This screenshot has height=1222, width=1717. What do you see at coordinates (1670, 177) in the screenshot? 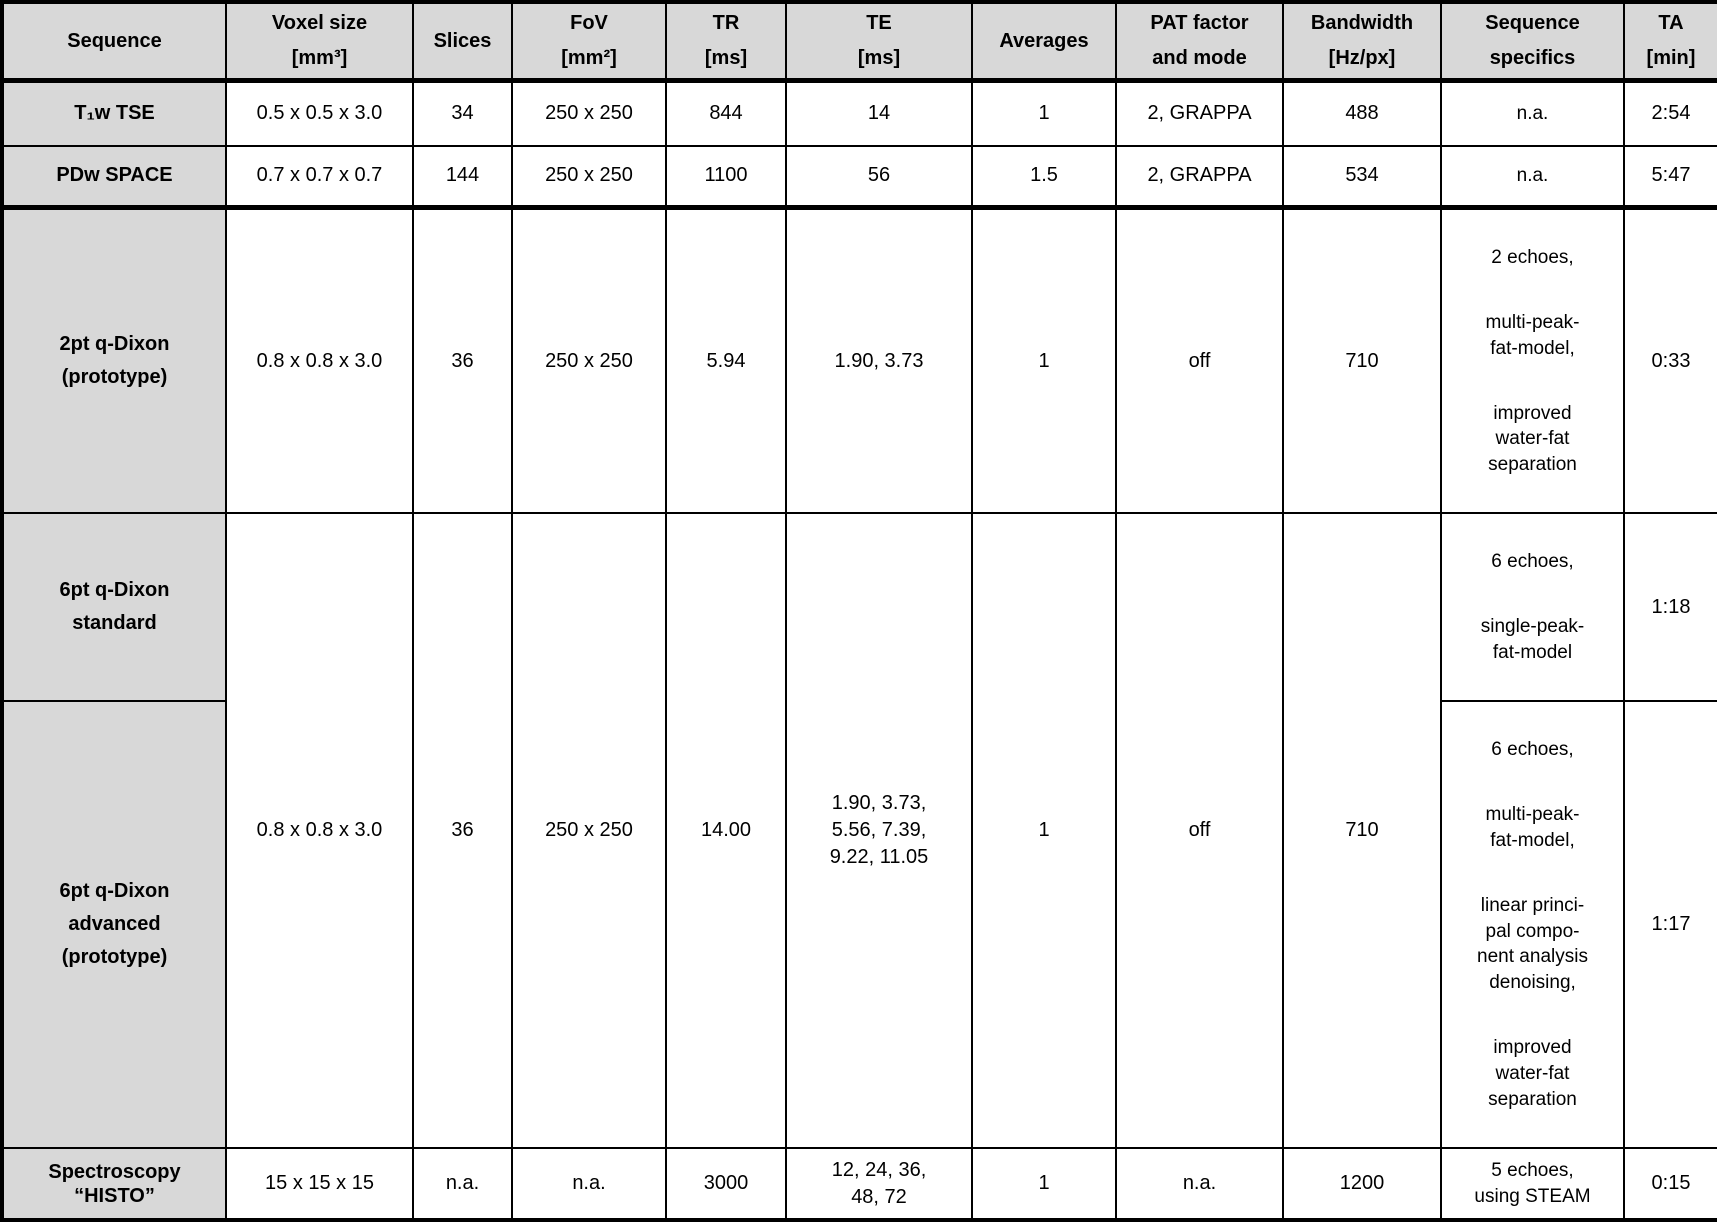
I see `pdw-ta-cell: 5:47` at bounding box center [1670, 177].